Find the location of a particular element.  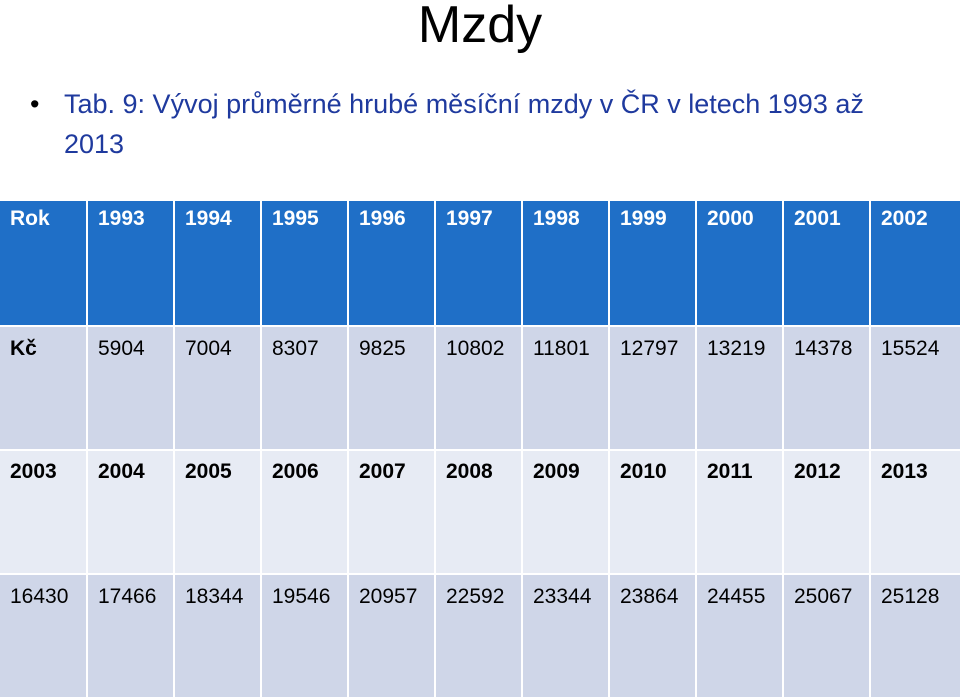

table-cell: 1997 is located at coordinates (479, 264).